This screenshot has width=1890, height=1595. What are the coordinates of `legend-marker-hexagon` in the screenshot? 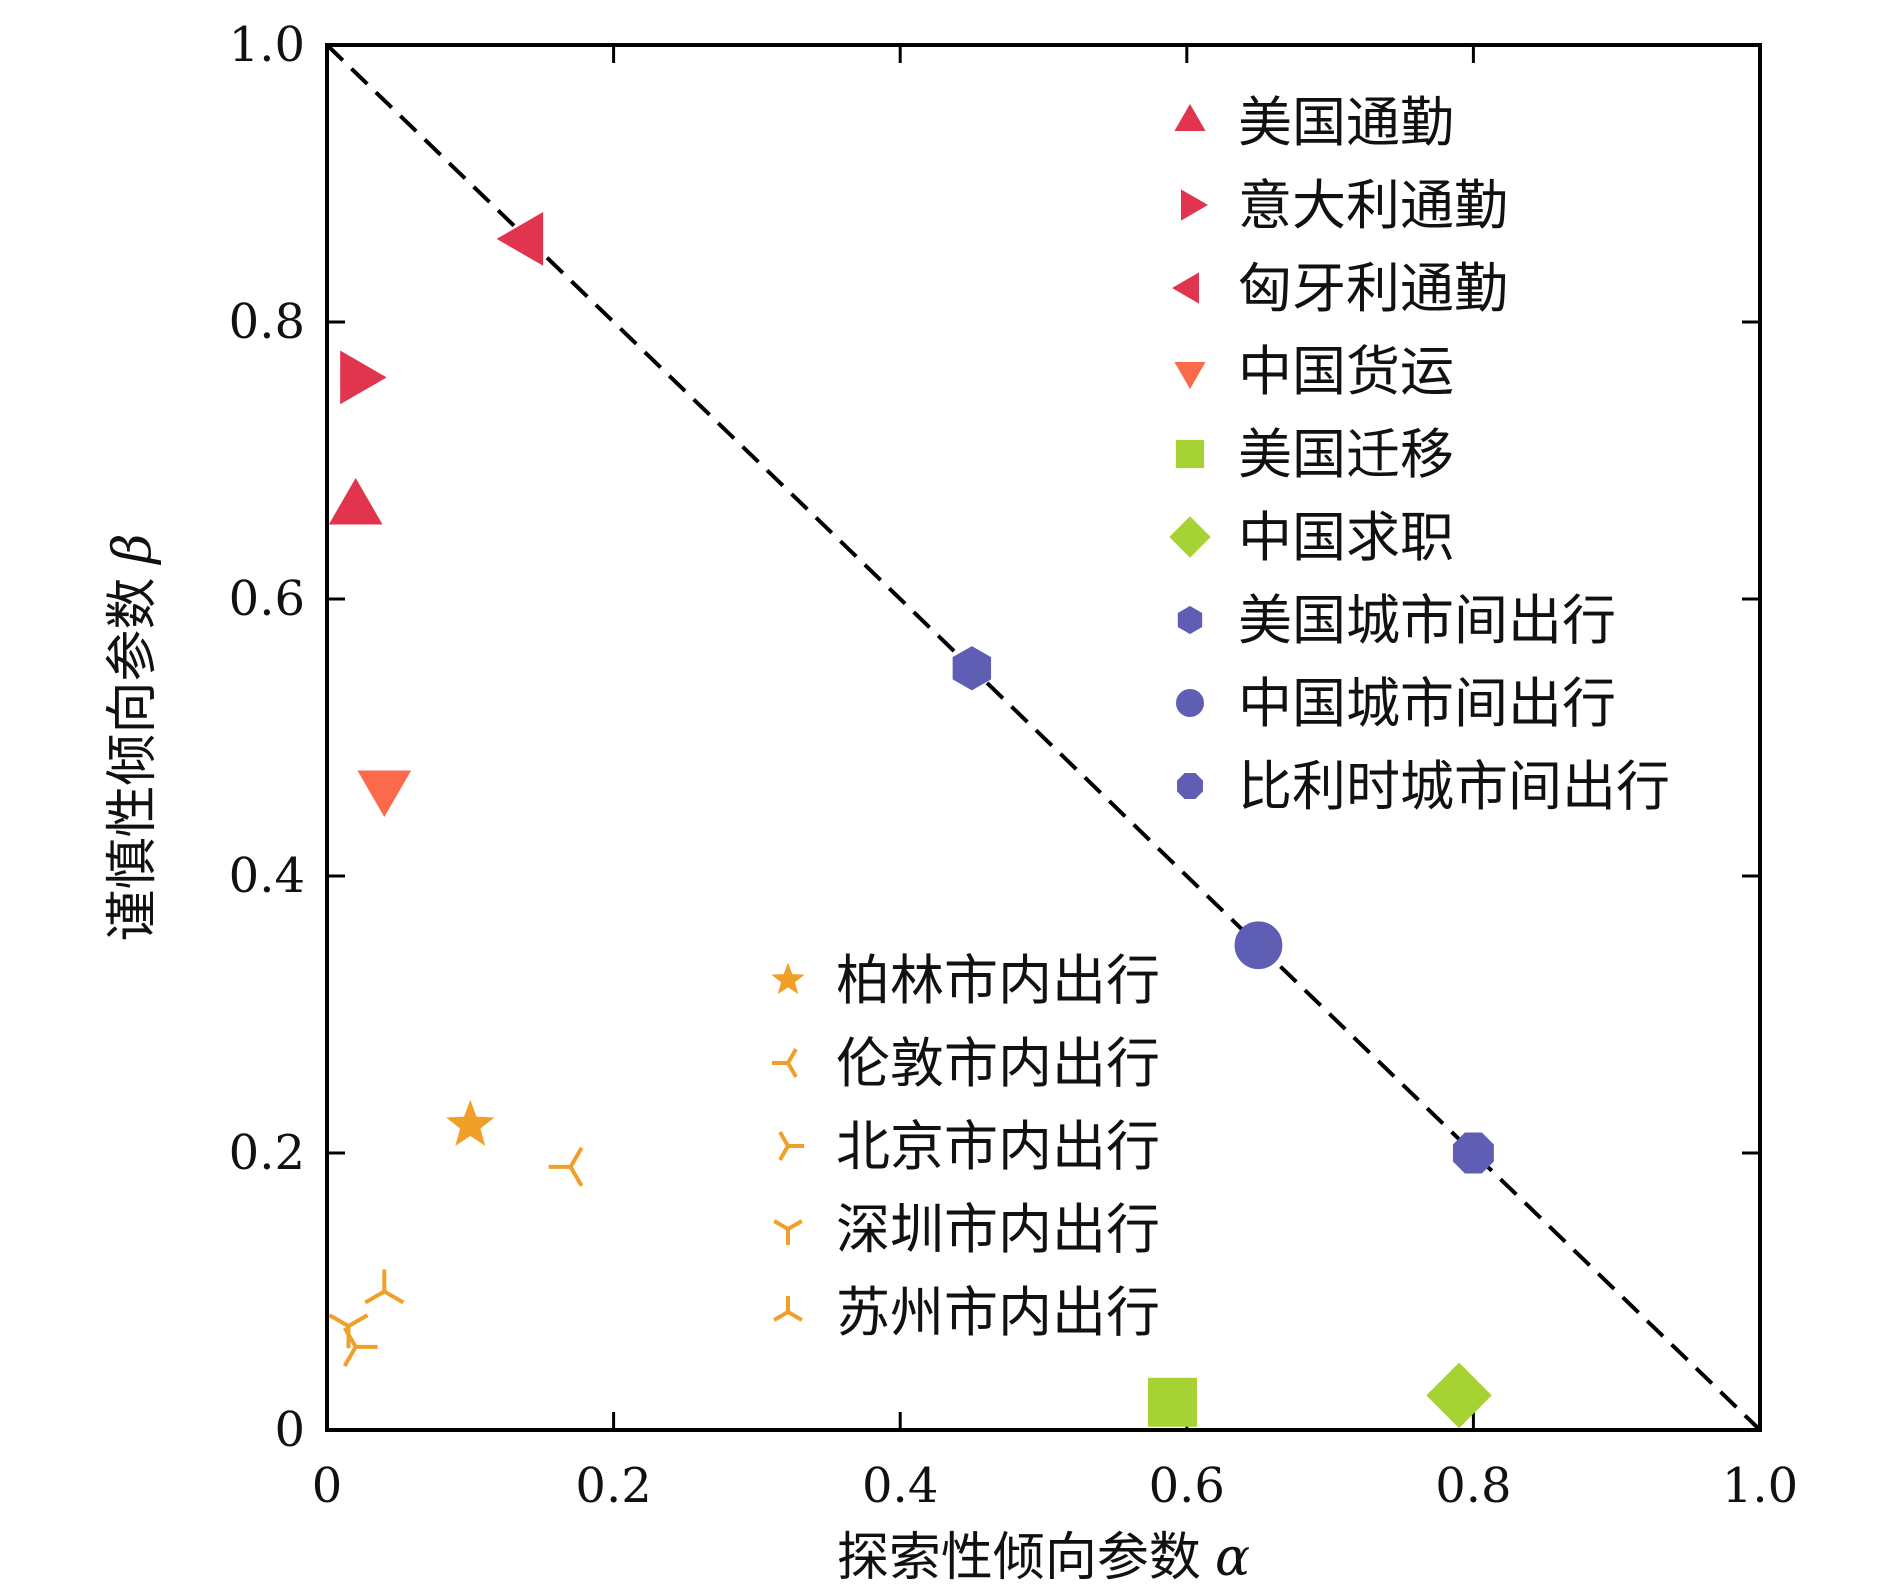 It's located at (1190, 620).